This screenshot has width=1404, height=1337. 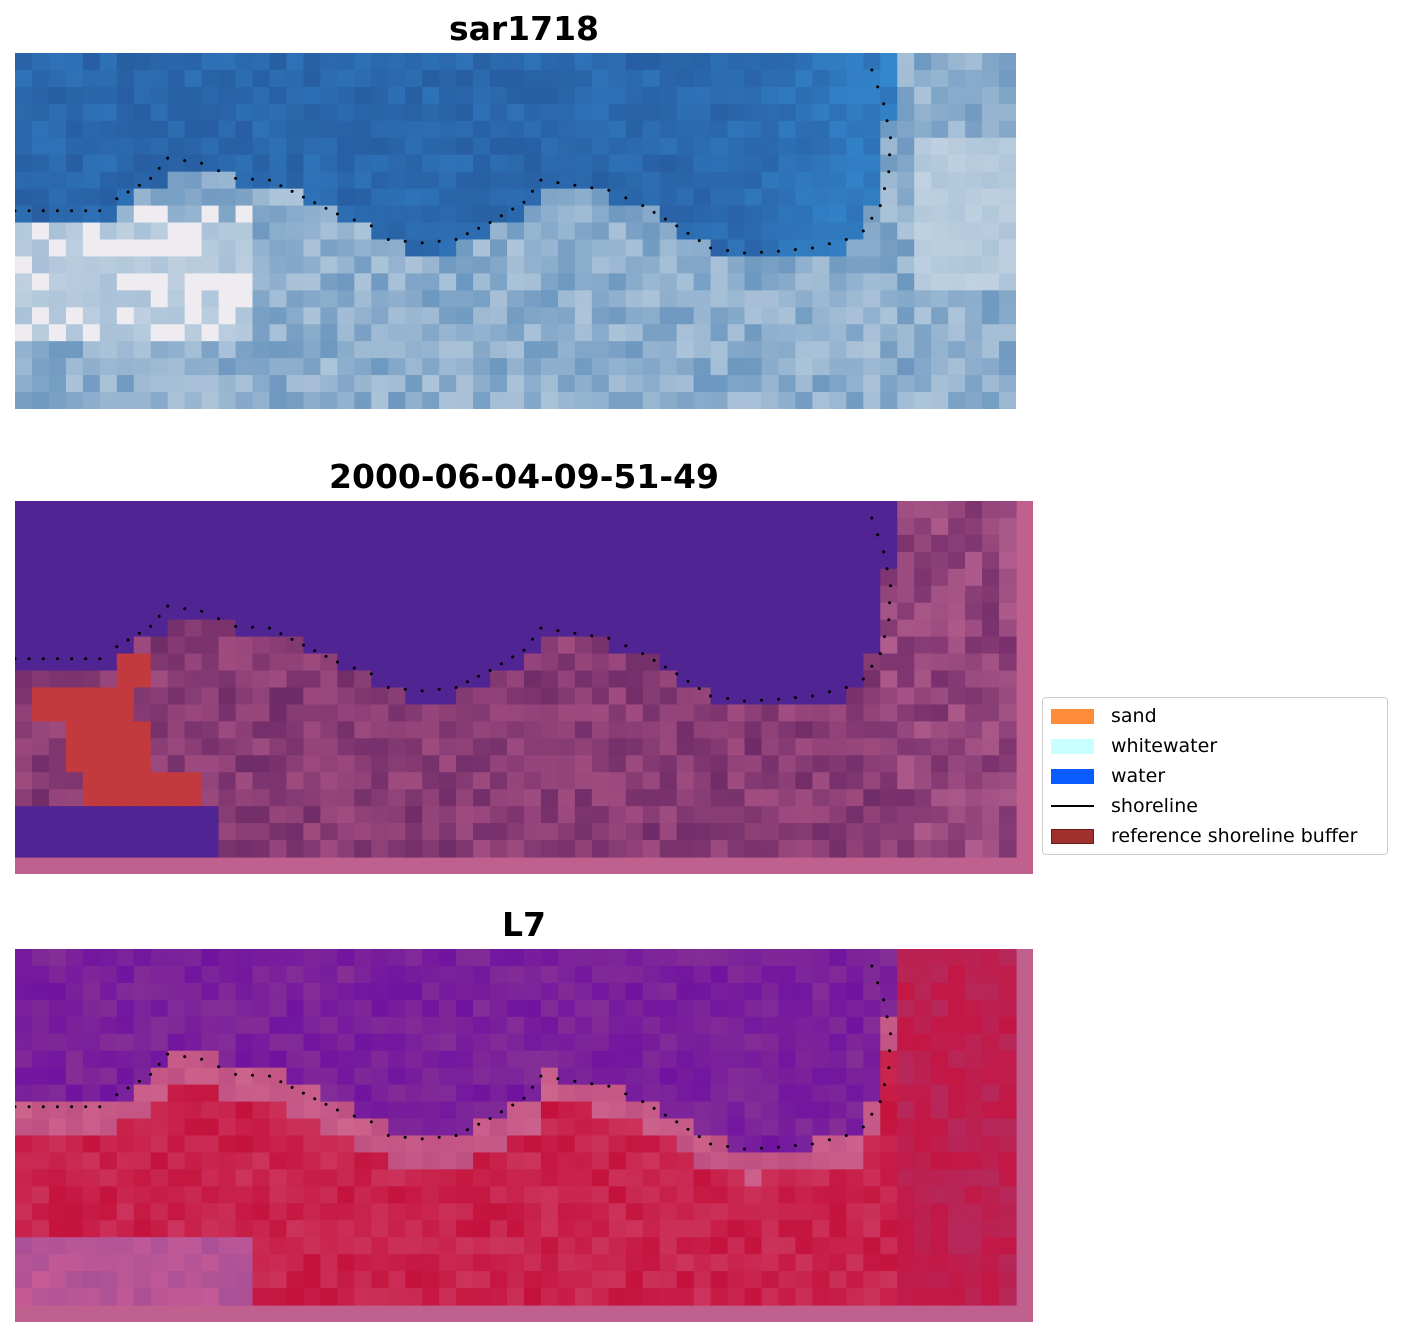 I want to click on legend-item-sand: sand, so click(x=1104, y=716).